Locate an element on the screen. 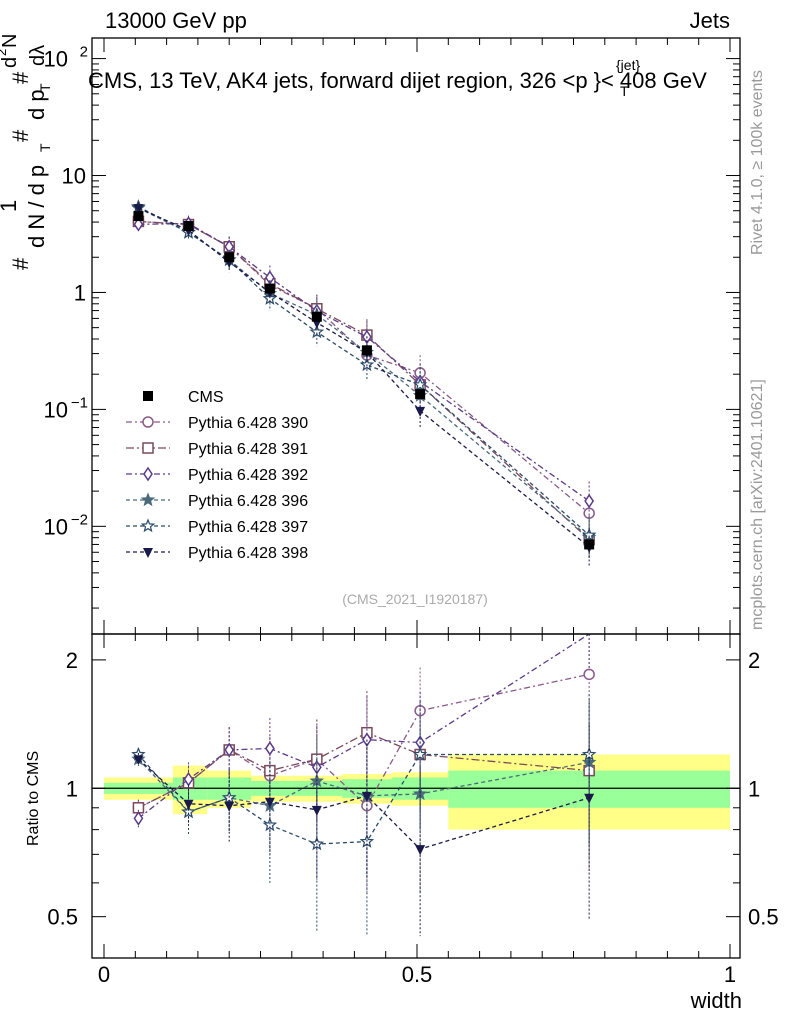 The image size is (786, 1024). ratio-y-axis-label: Ratio to CMS is located at coordinates (33, 798).